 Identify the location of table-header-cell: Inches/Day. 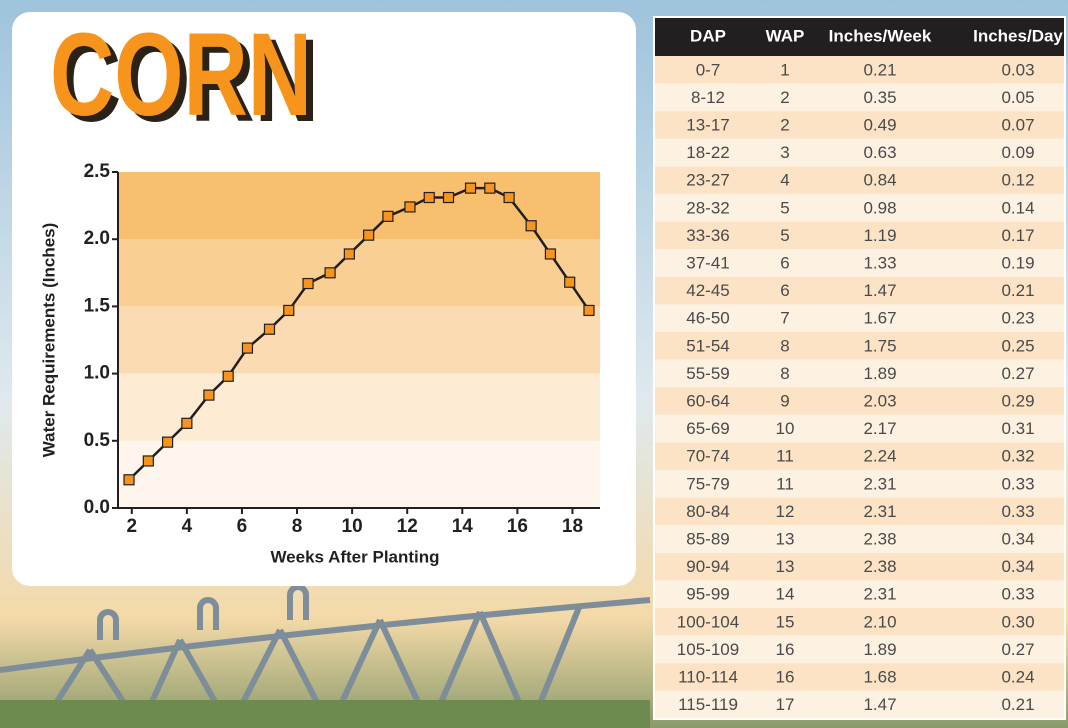
(1018, 35).